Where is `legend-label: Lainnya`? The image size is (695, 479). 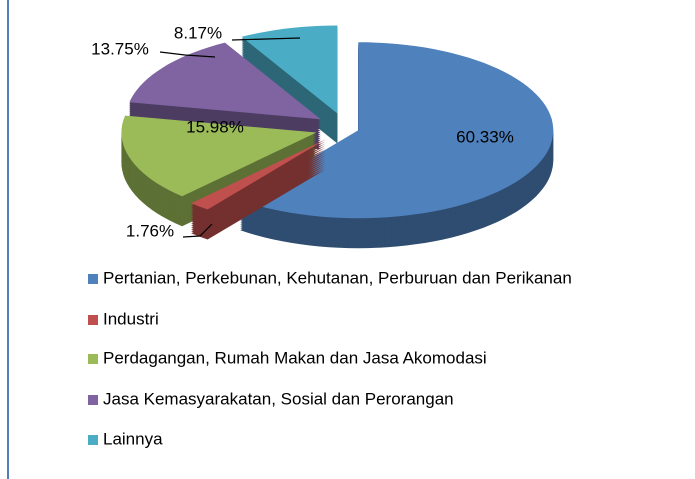 legend-label: Lainnya is located at coordinates (133, 438).